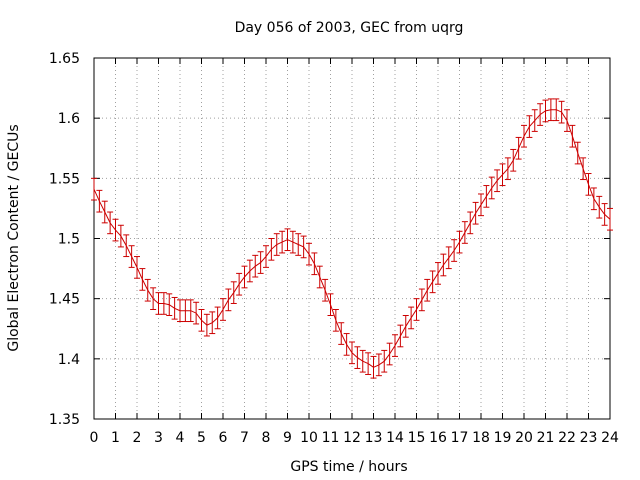 The width and height of the screenshot is (640, 480). Describe the element at coordinates (349, 28) in the screenshot. I see `chart-title: Day 056 of 2003, GEC from uqrg` at that location.